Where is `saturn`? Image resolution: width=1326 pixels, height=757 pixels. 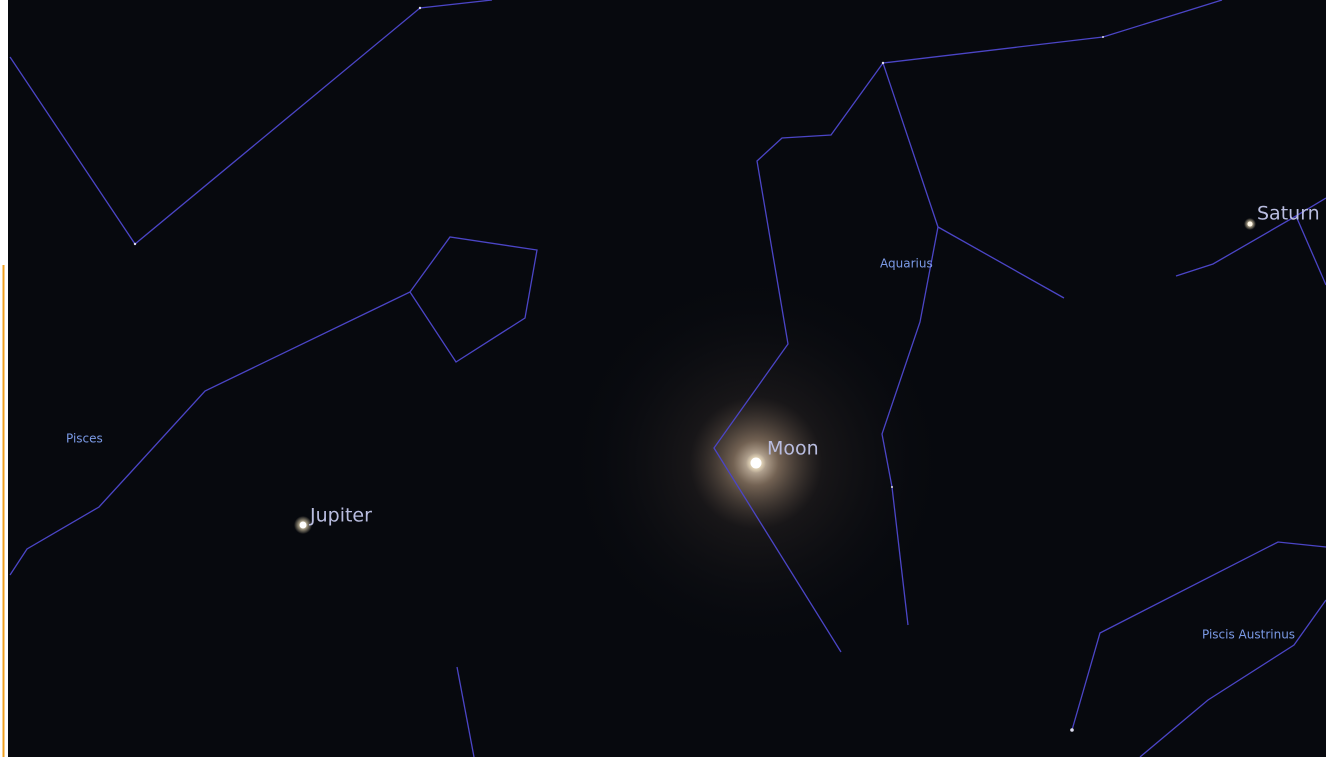 saturn is located at coordinates (1250, 224).